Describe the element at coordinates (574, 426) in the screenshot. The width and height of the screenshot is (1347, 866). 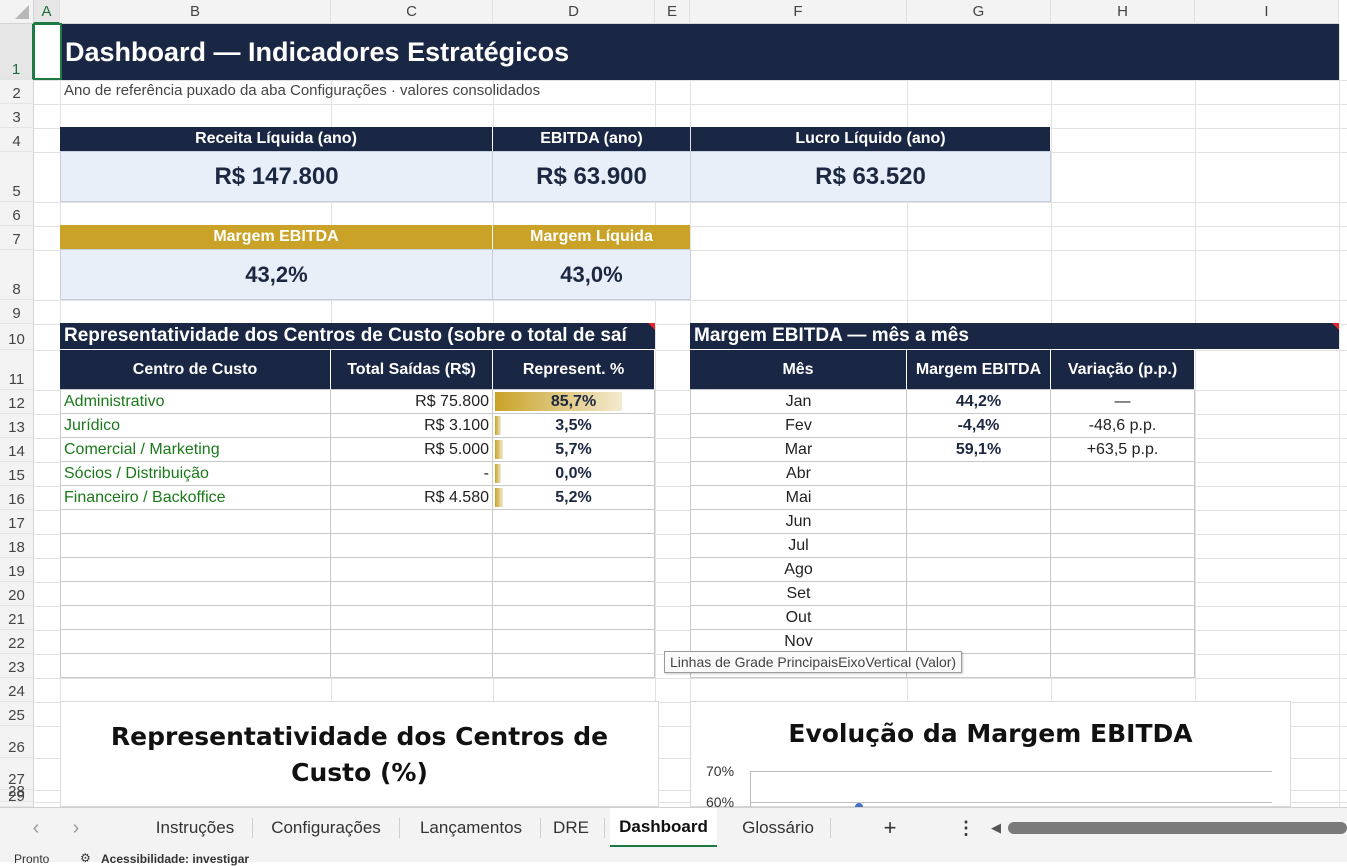
I see `cost-center-pct: 3,5%` at that location.